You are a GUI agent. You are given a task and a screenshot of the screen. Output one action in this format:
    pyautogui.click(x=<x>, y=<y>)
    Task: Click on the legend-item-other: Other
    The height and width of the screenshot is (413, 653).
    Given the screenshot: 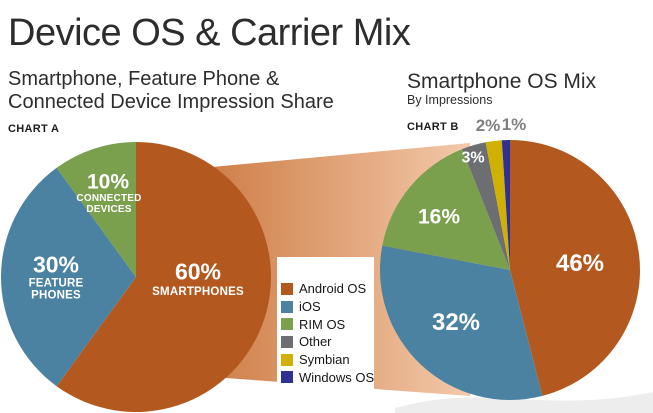 What is the action you would take?
    pyautogui.click(x=327, y=342)
    